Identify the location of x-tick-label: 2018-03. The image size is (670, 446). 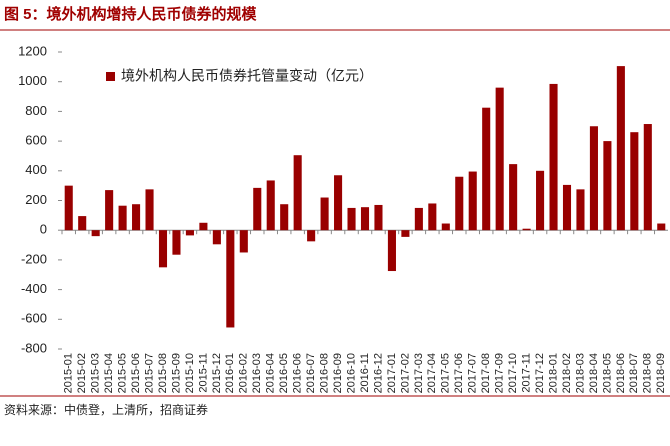
(580, 373).